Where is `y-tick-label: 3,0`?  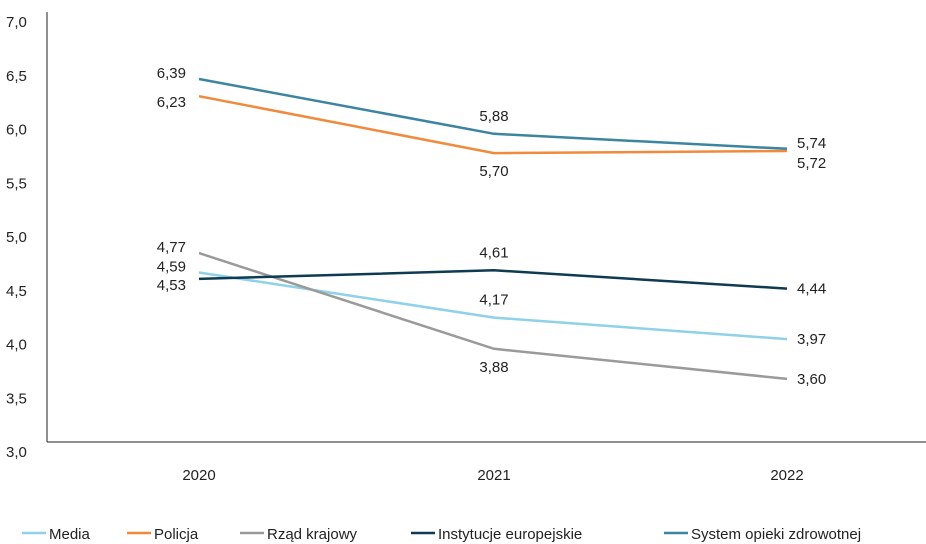
y-tick-label: 3,0 is located at coordinates (16, 452).